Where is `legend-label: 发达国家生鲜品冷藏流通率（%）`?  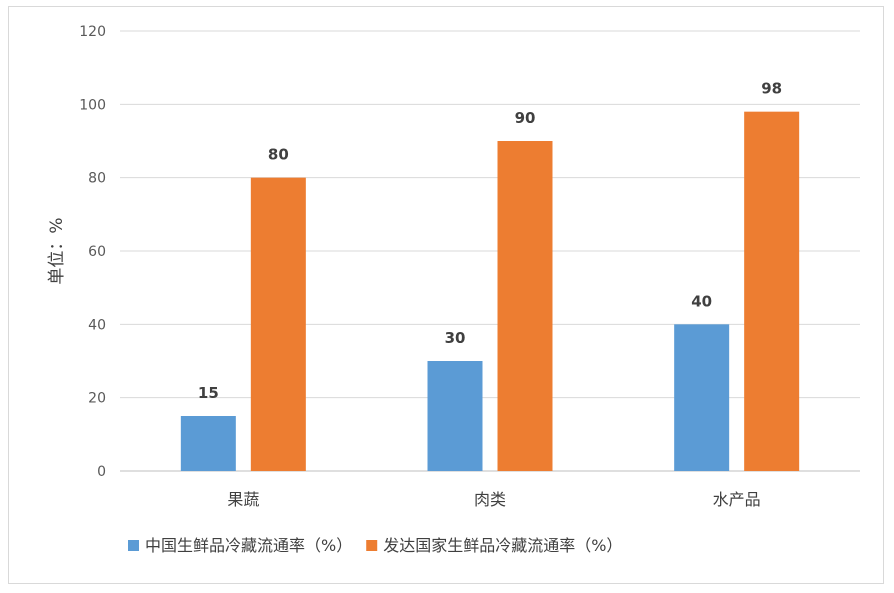
legend-label: 发达国家生鲜品冷藏流通率（%） is located at coordinates (502, 545).